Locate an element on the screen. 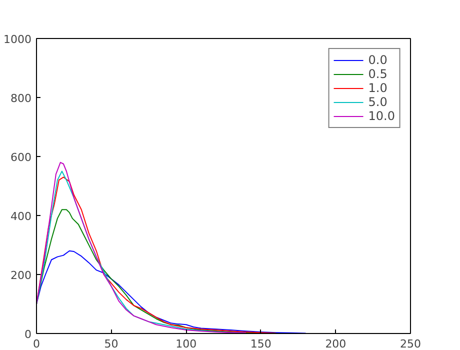 This screenshot has width=460, height=350. y-tick-label: 400 is located at coordinates (21, 216).